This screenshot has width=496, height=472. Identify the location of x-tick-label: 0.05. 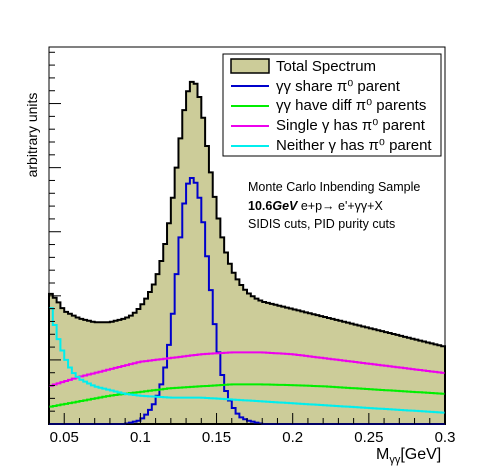
(64, 437).